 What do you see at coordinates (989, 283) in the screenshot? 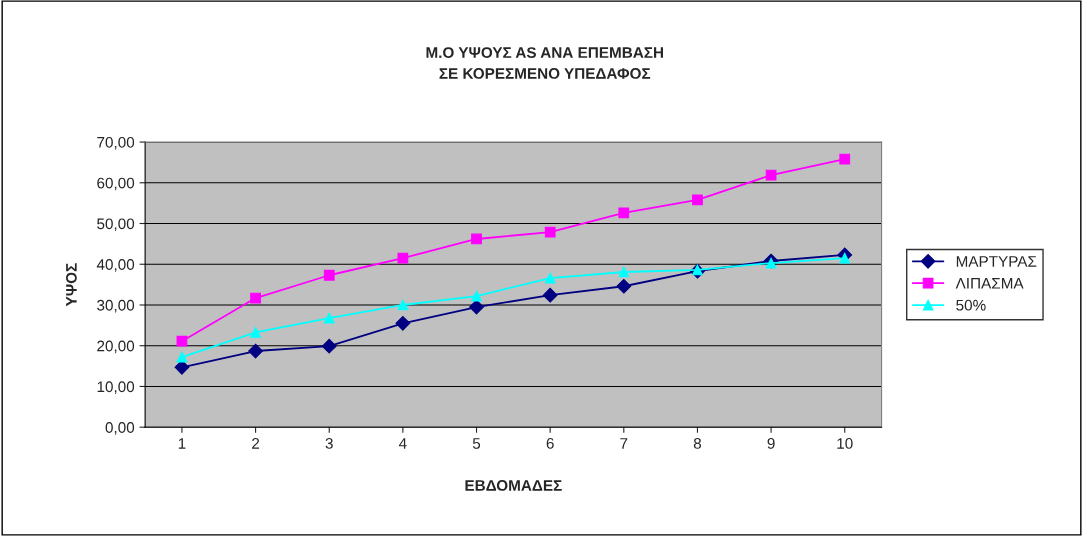
I see `legend-label: ΛΙΠΑΣΜΑ` at bounding box center [989, 283].